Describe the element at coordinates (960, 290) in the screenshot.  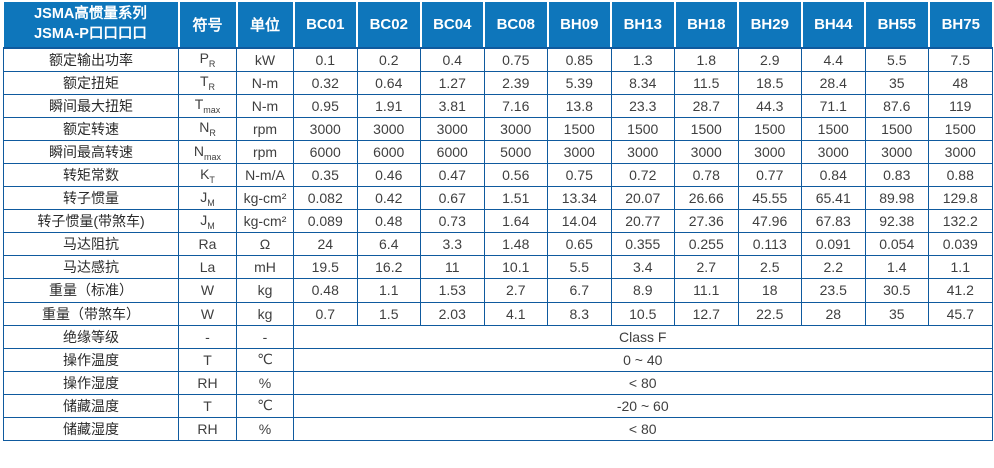
I see `value-cell: 41.2` at that location.